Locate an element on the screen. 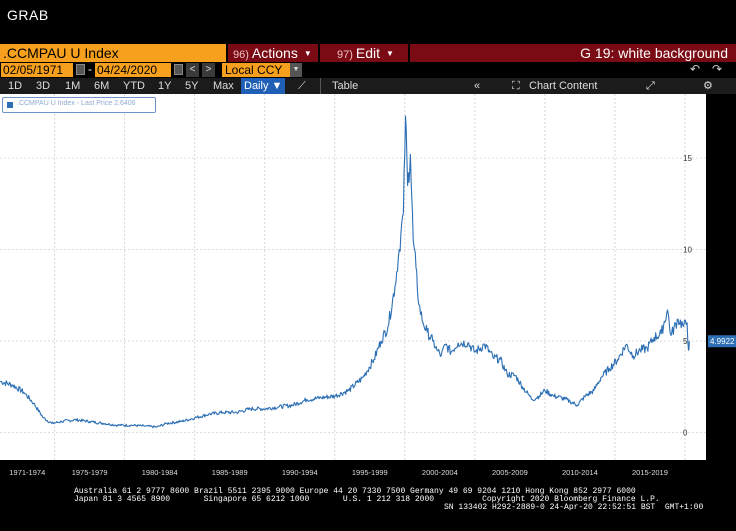 The height and width of the screenshot is (531, 736). x-tick-label: 2010-2014 is located at coordinates (580, 472).